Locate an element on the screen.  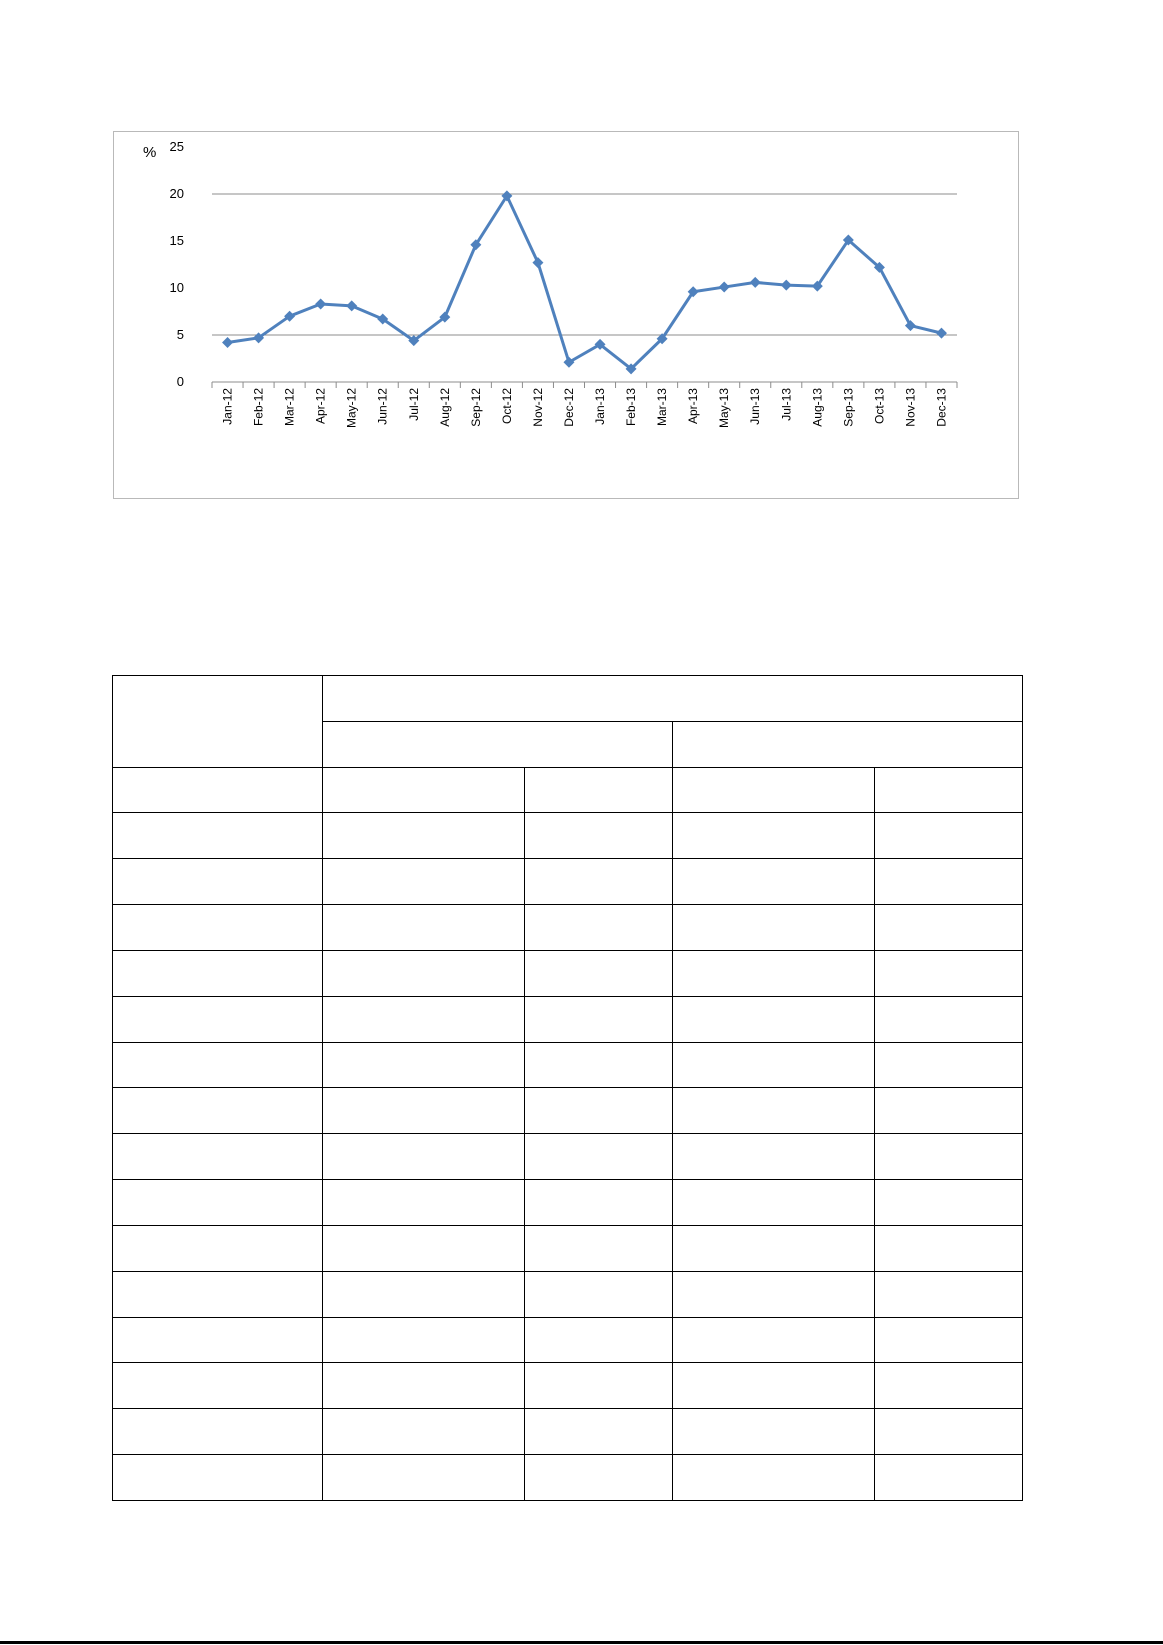
y-tick-label: 5 is located at coordinates (180, 334).